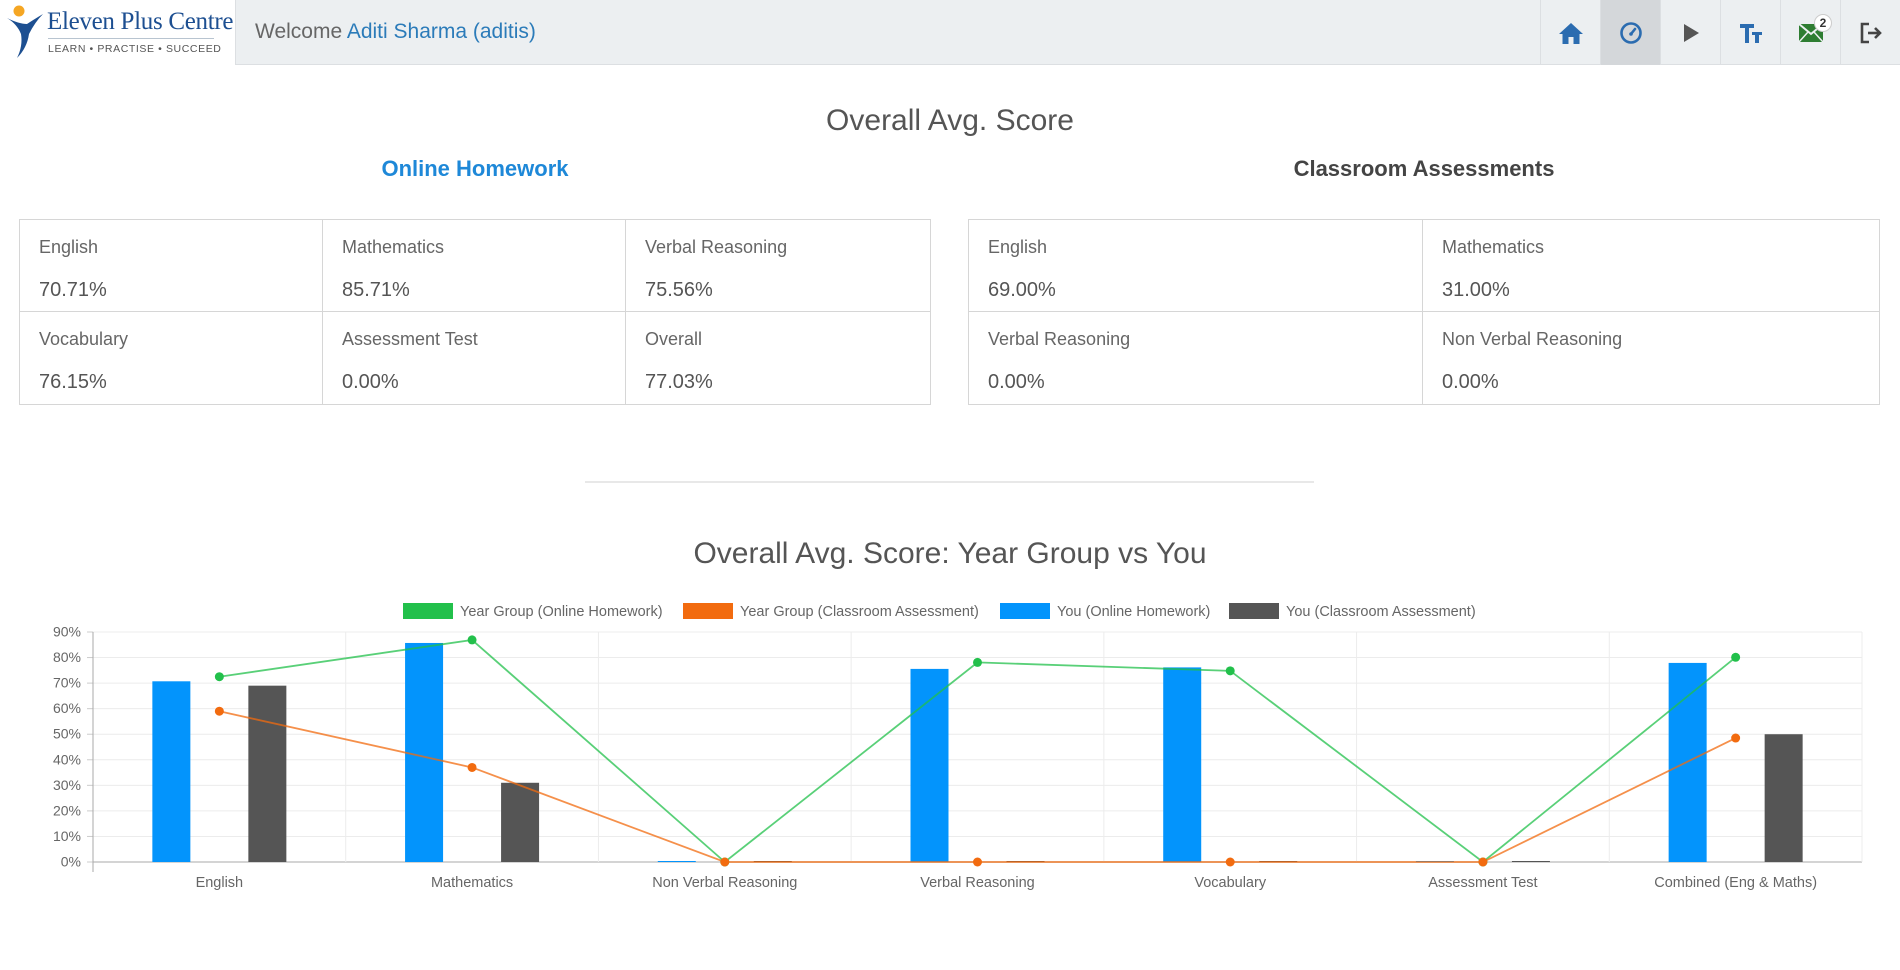 The width and height of the screenshot is (1900, 970). I want to click on y-tick-label: 40%, so click(67, 759).